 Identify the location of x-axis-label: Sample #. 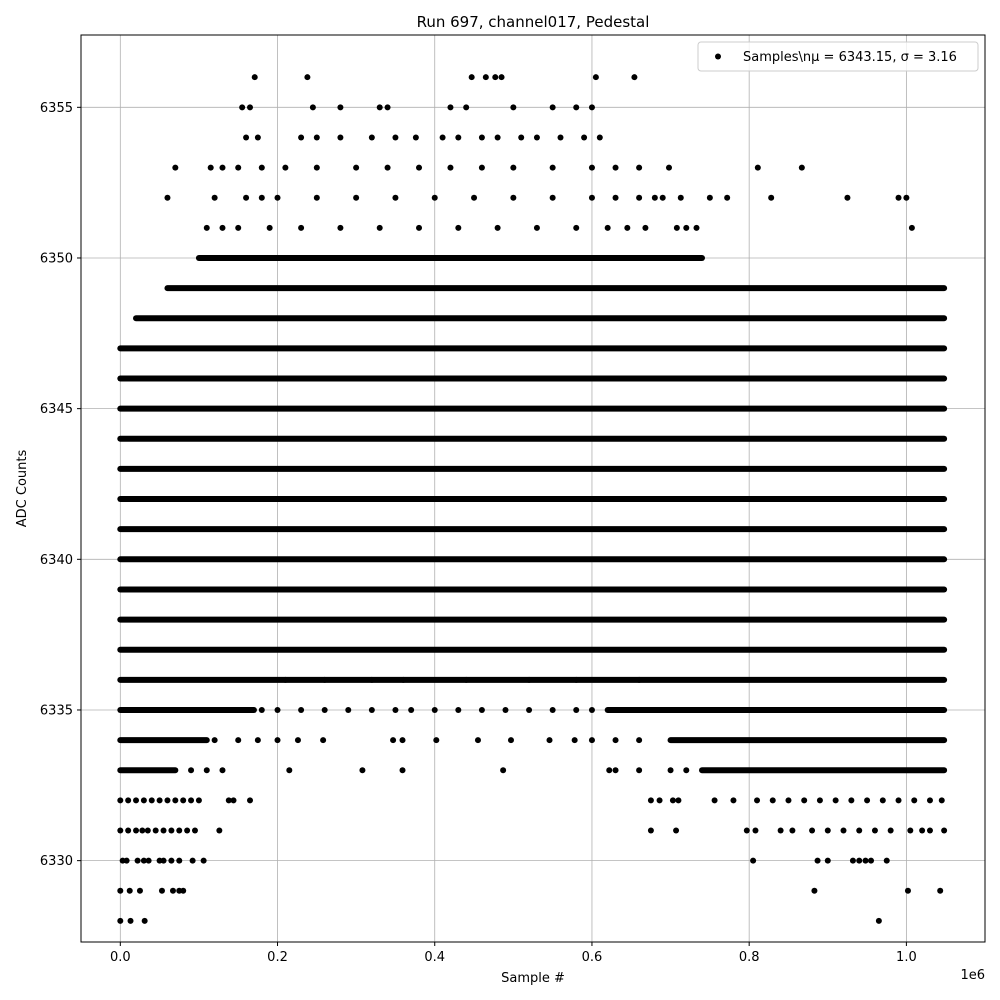
(533, 978).